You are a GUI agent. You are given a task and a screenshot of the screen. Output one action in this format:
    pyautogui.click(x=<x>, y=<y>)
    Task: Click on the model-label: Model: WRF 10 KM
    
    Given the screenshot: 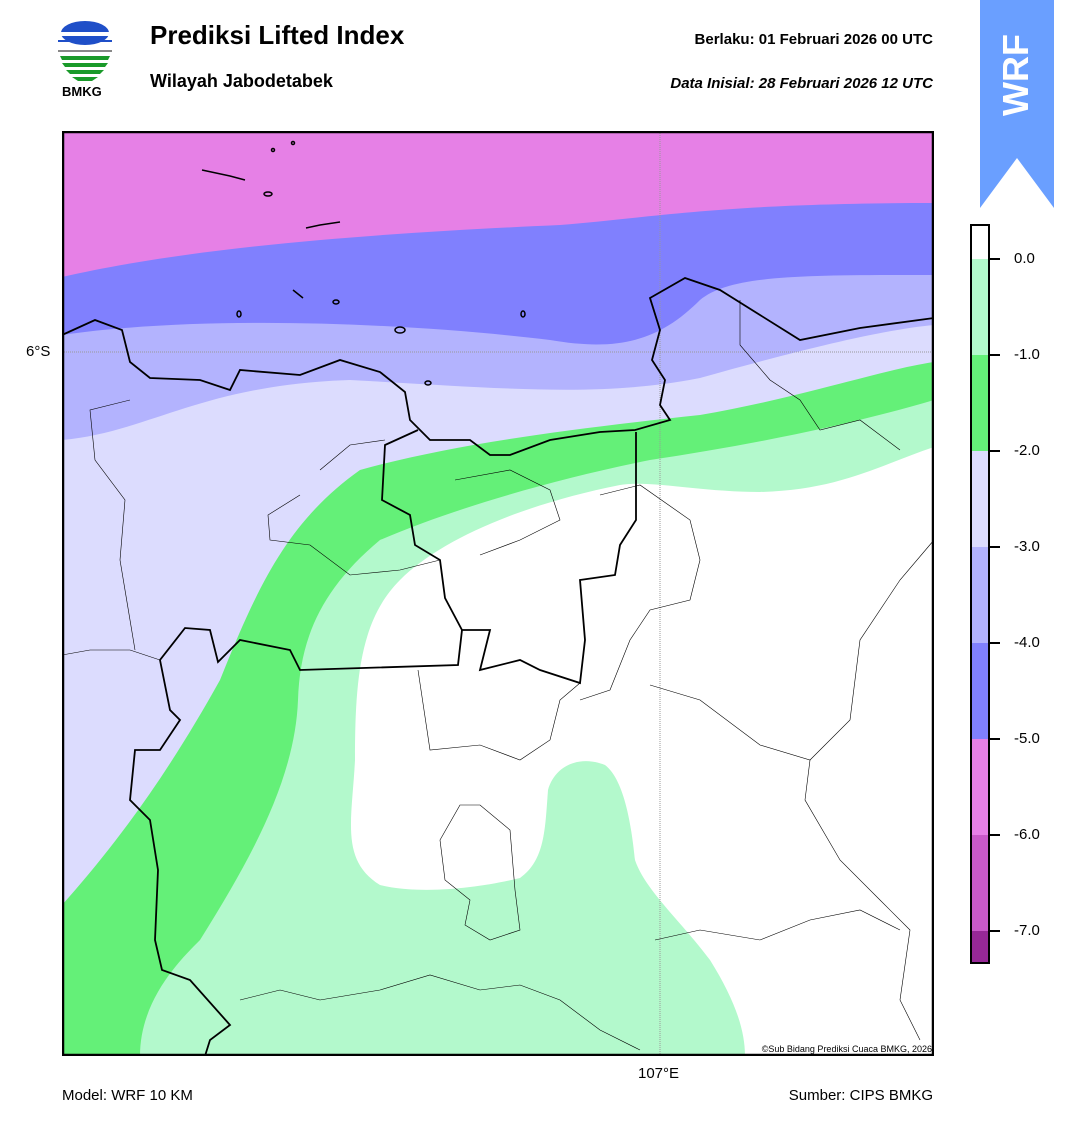 What is the action you would take?
    pyautogui.click(x=127, y=1095)
    